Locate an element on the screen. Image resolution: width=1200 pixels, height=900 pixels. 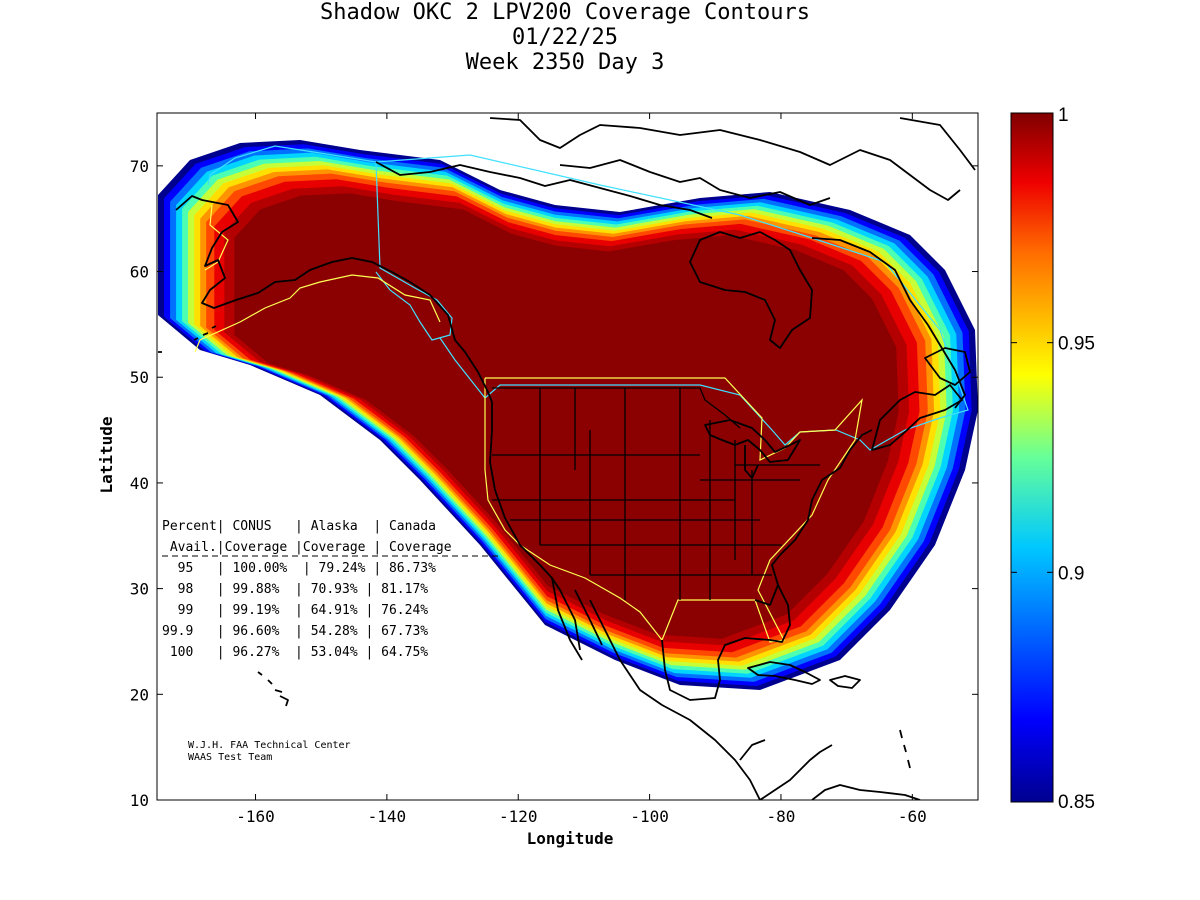
x-tick-label: -80 is located at coordinates (781, 816).